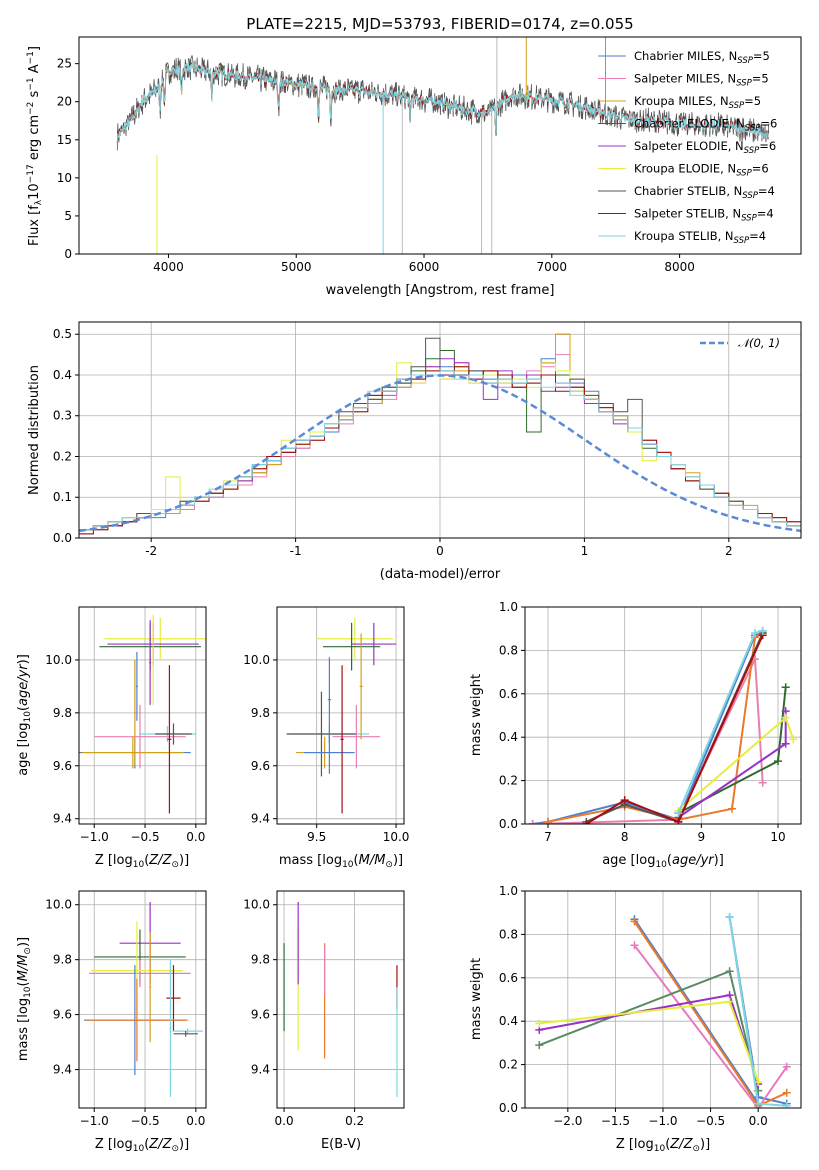 The height and width of the screenshot is (1170, 819). What do you see at coordinates (585, 551) in the screenshot?
I see `x-tick-label: 1` at bounding box center [585, 551].